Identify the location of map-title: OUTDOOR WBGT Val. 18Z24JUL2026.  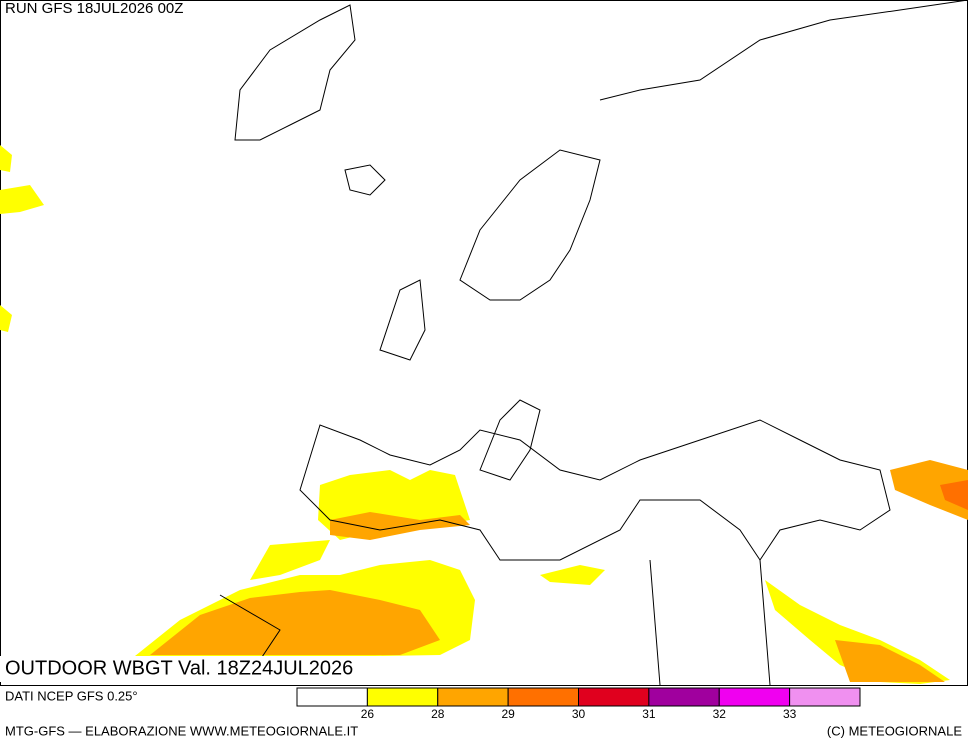
(179, 668).